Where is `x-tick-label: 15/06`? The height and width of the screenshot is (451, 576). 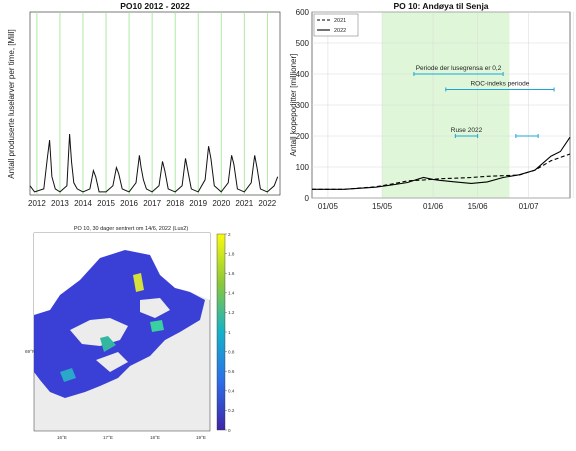 x-tick-label: 15/06 is located at coordinates (478, 206).